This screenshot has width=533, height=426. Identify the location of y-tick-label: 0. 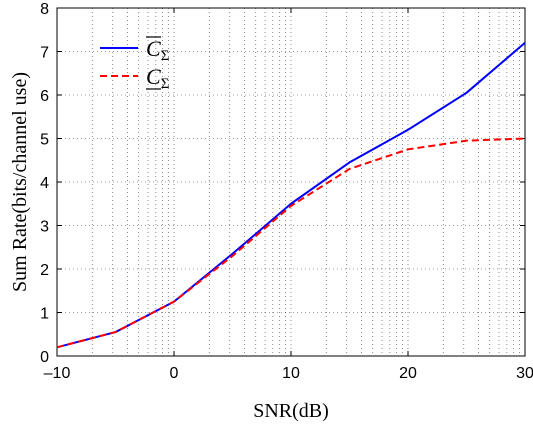
(44, 357).